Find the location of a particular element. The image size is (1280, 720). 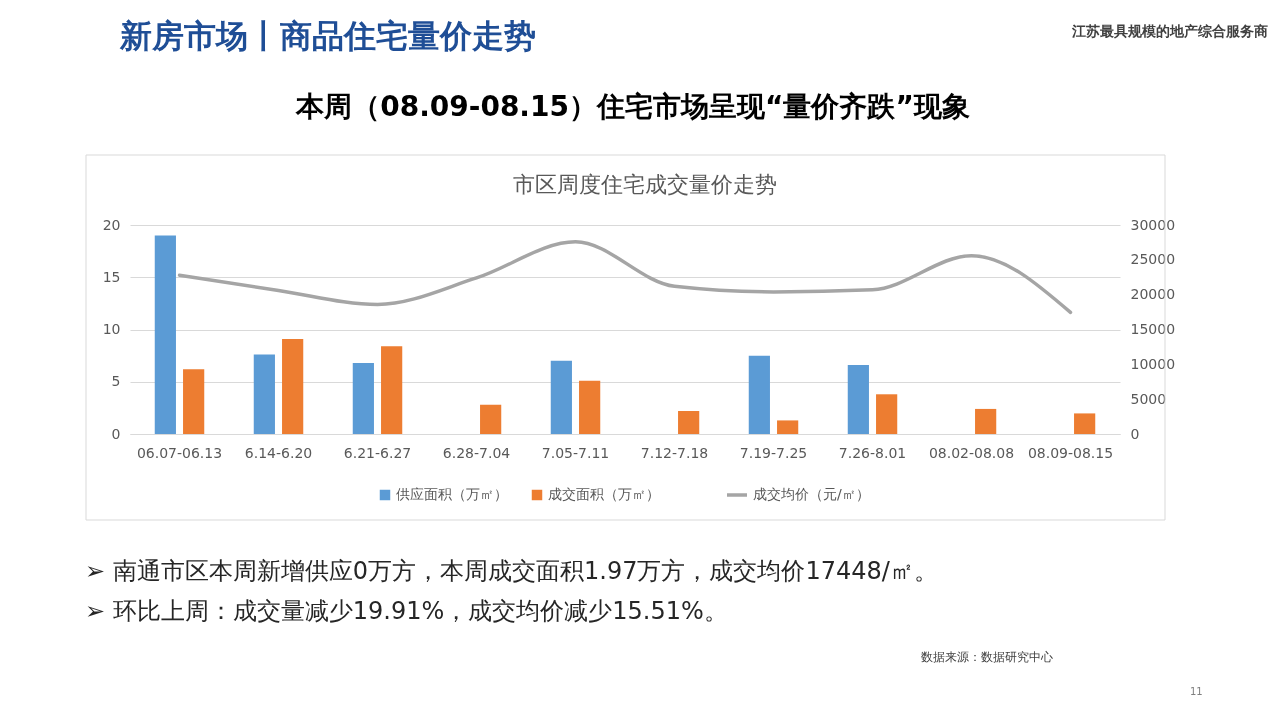

y2-tick-label: 0 is located at coordinates (1135, 433).